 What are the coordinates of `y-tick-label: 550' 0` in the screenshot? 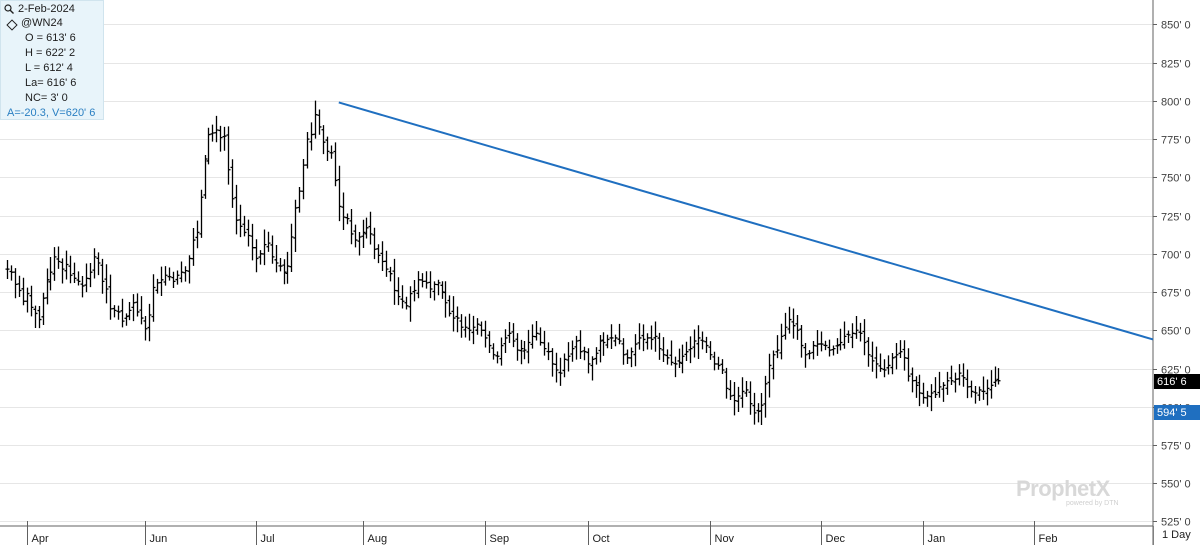 It's located at (1176, 485).